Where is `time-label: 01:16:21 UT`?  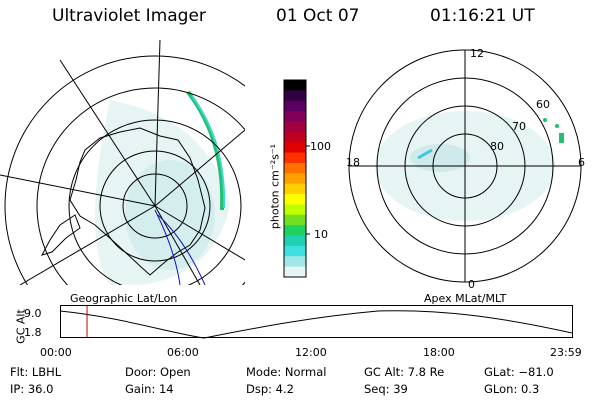 time-label: 01:16:21 UT is located at coordinates (482, 16).